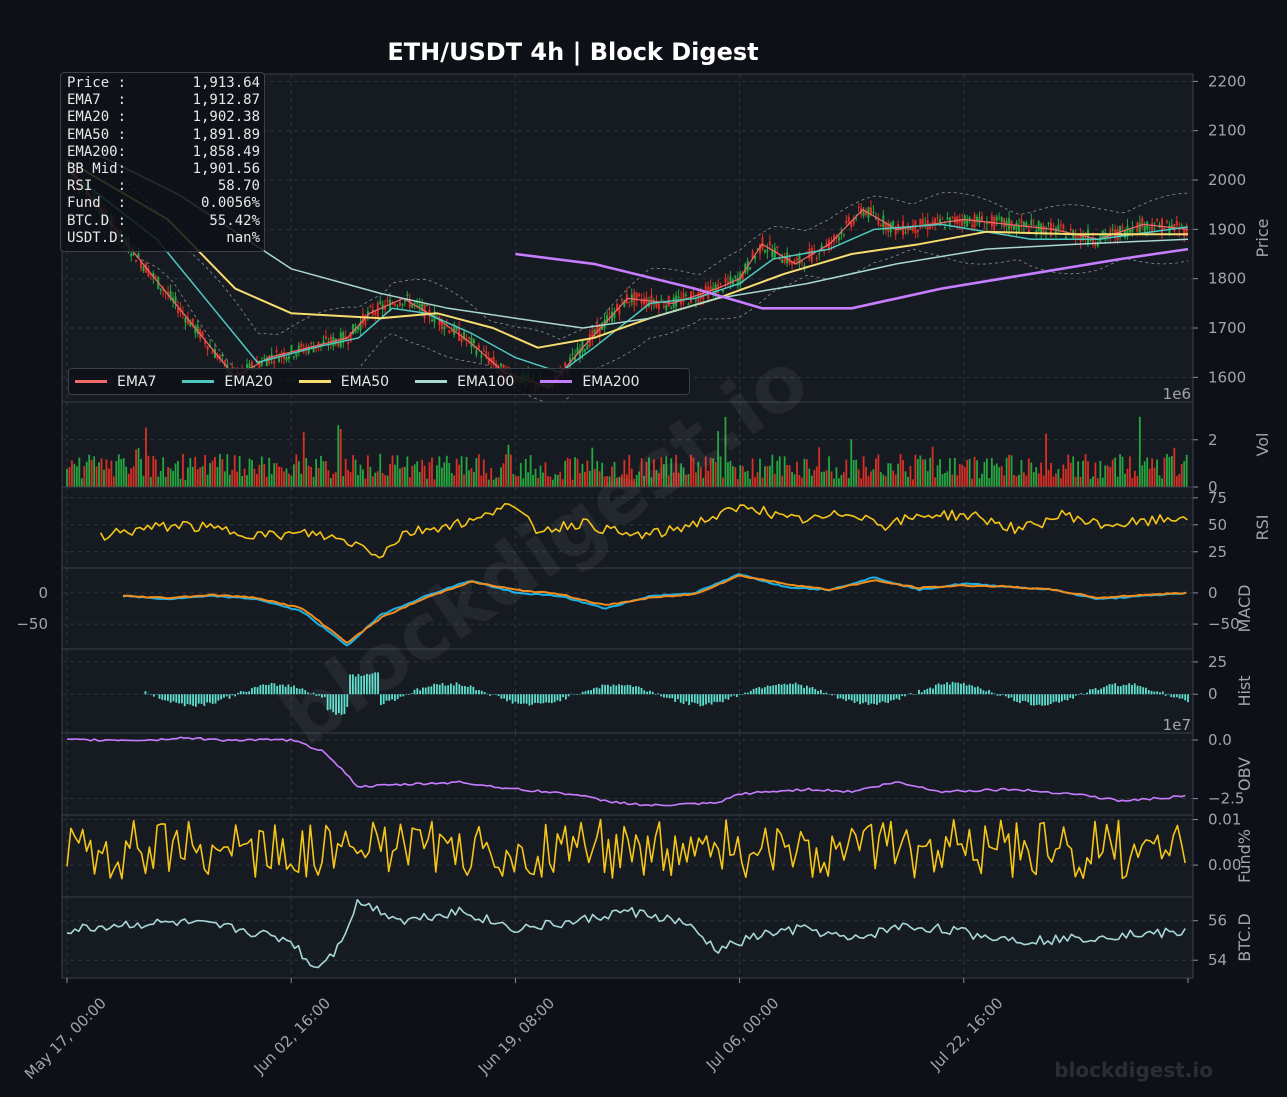 This screenshot has width=1287, height=1097. Describe the element at coordinates (227, 382) in the screenshot. I see `legend-item: EMA20` at that location.